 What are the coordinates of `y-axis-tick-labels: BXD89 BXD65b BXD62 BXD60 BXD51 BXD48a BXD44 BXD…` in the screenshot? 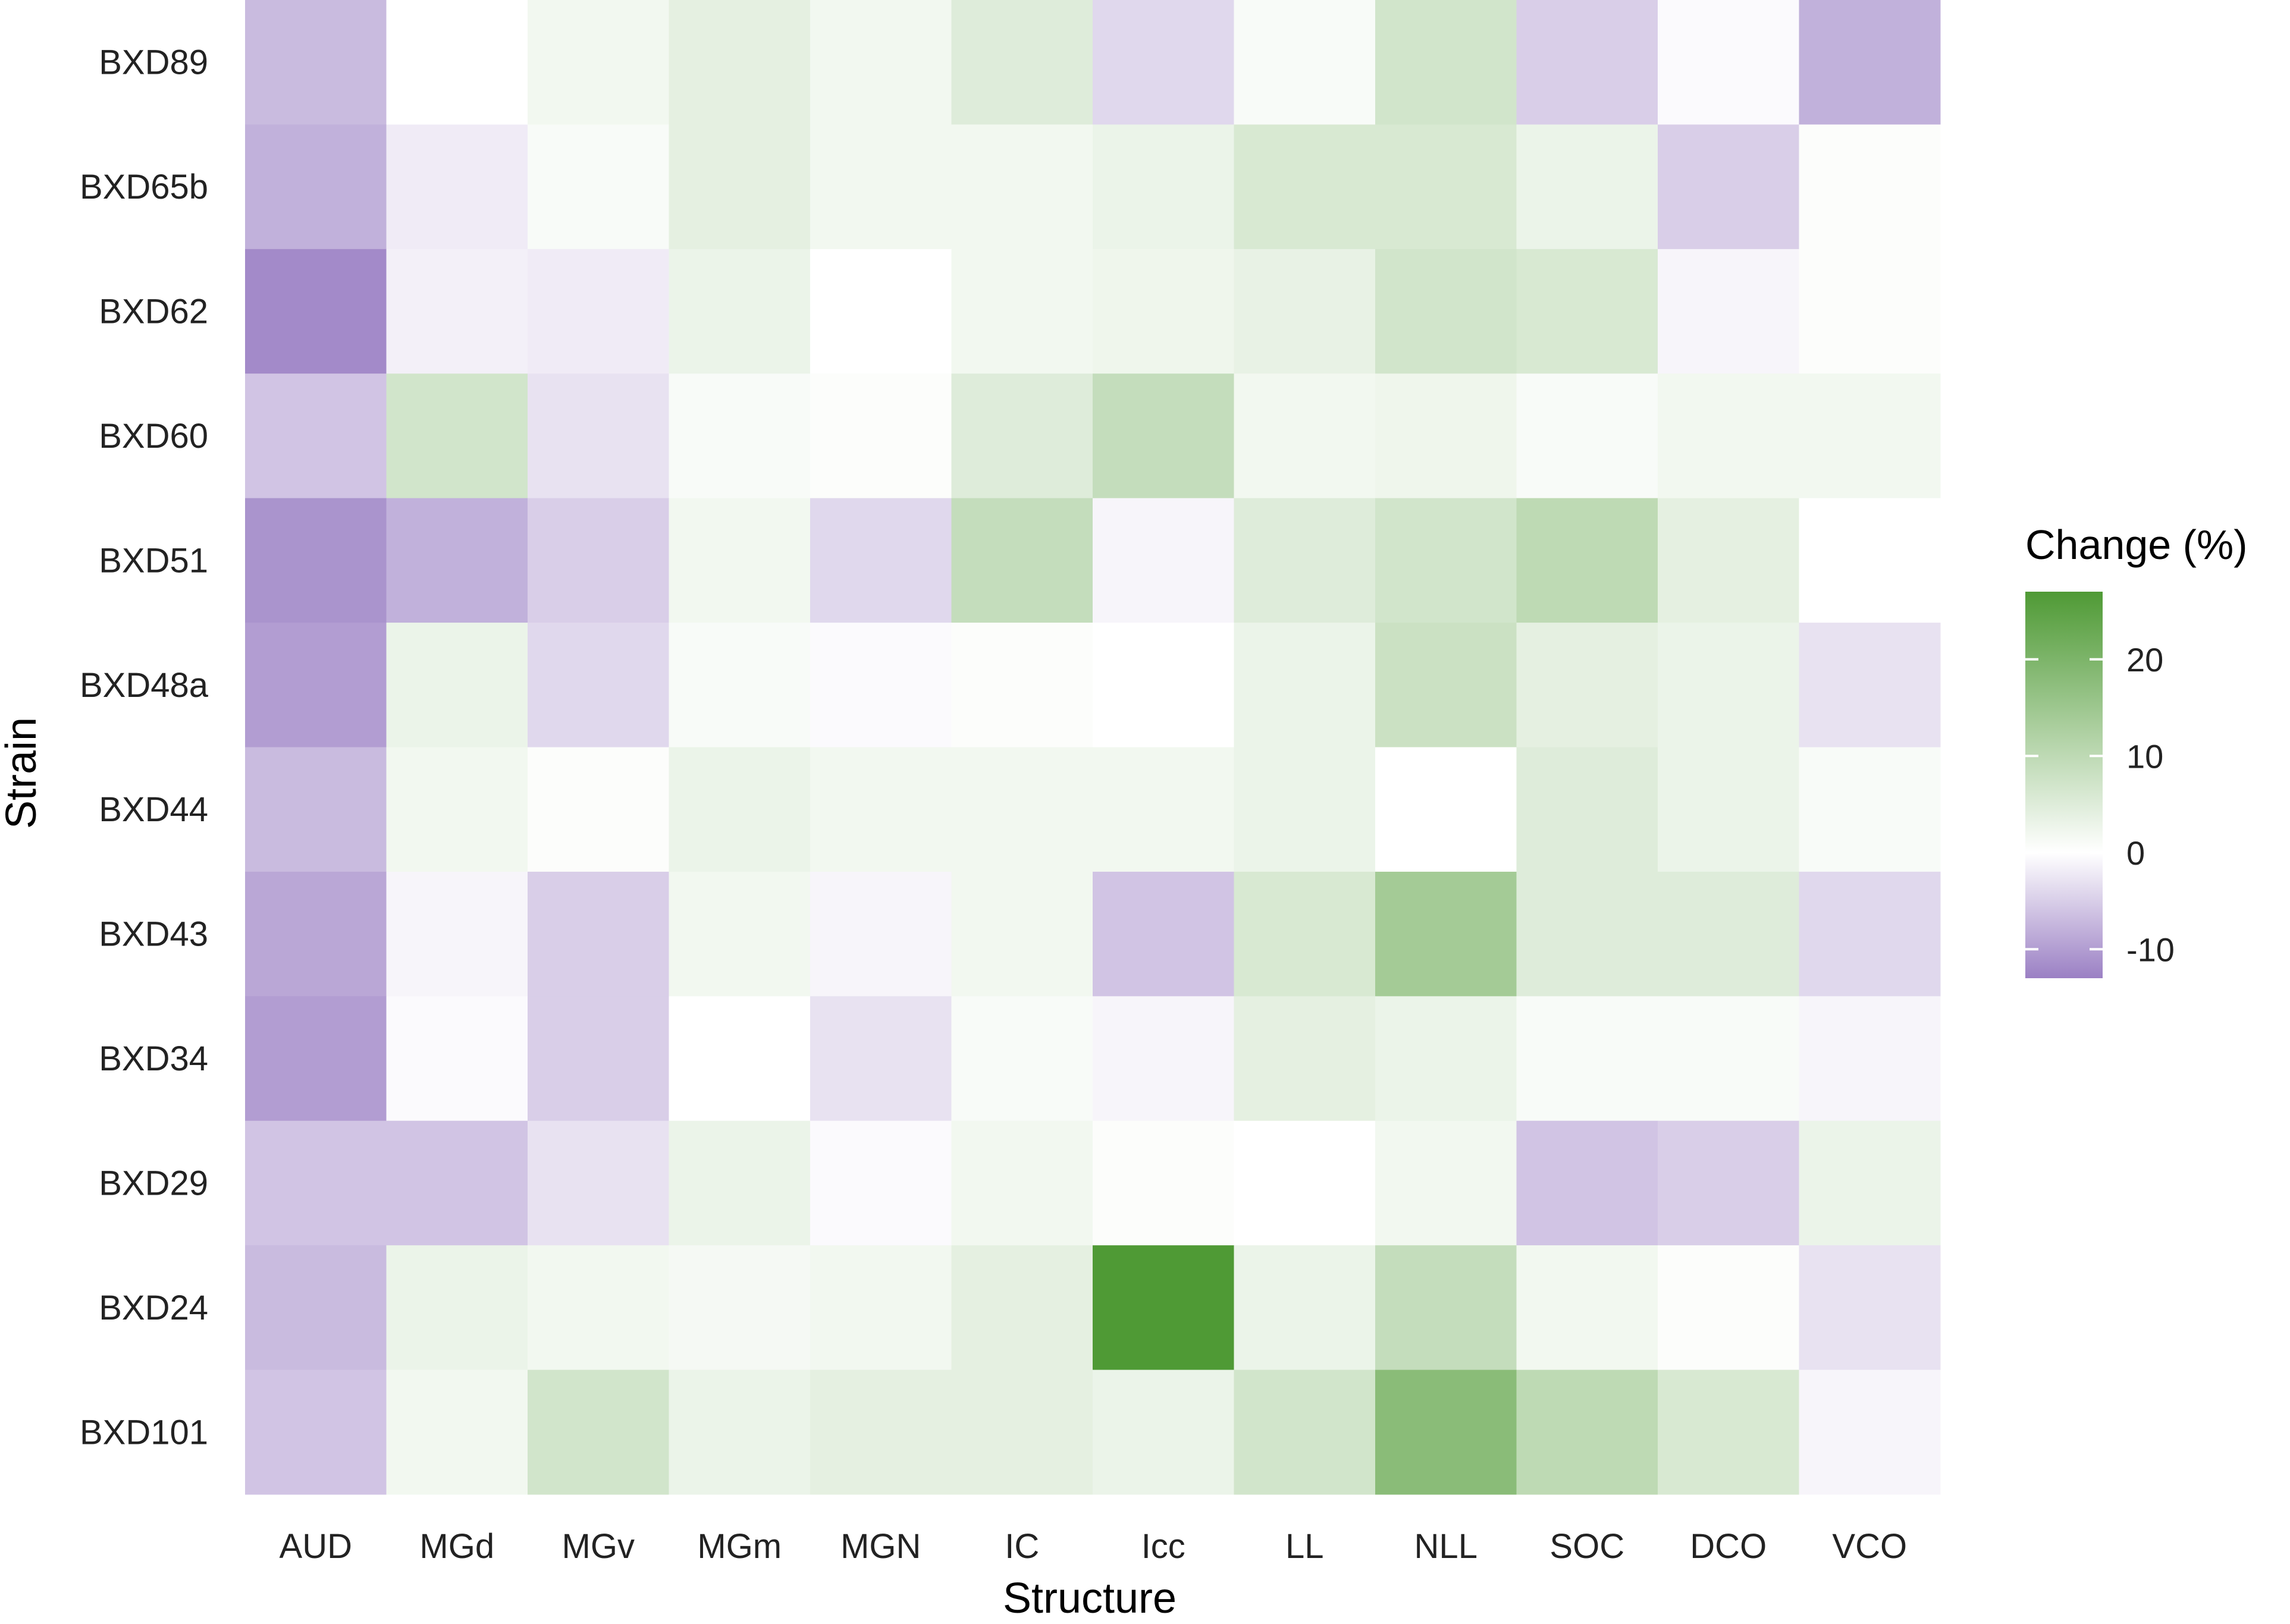 It's located at (144, 747).